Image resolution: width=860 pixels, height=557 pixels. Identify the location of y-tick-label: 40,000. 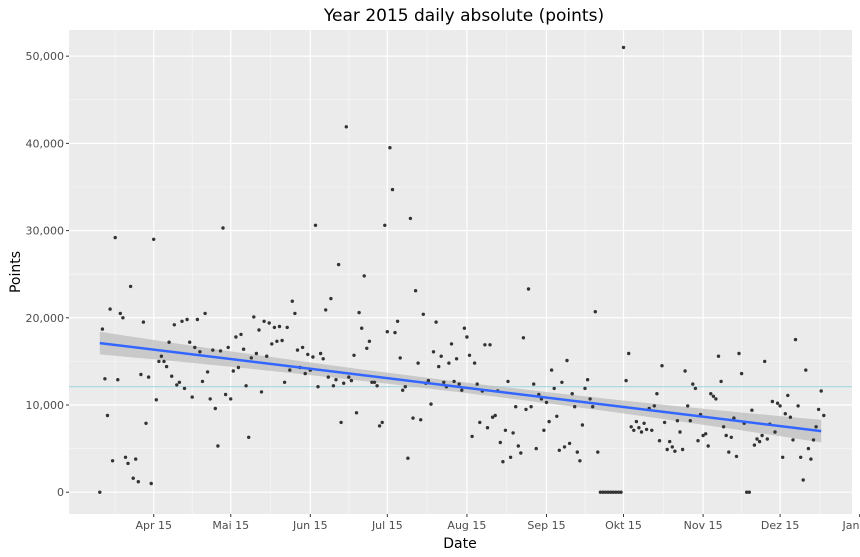
(45, 143).